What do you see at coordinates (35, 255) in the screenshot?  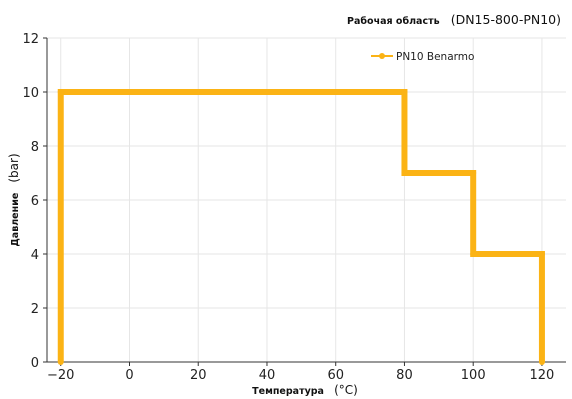 I see `y-tick-label: 4` at bounding box center [35, 255].